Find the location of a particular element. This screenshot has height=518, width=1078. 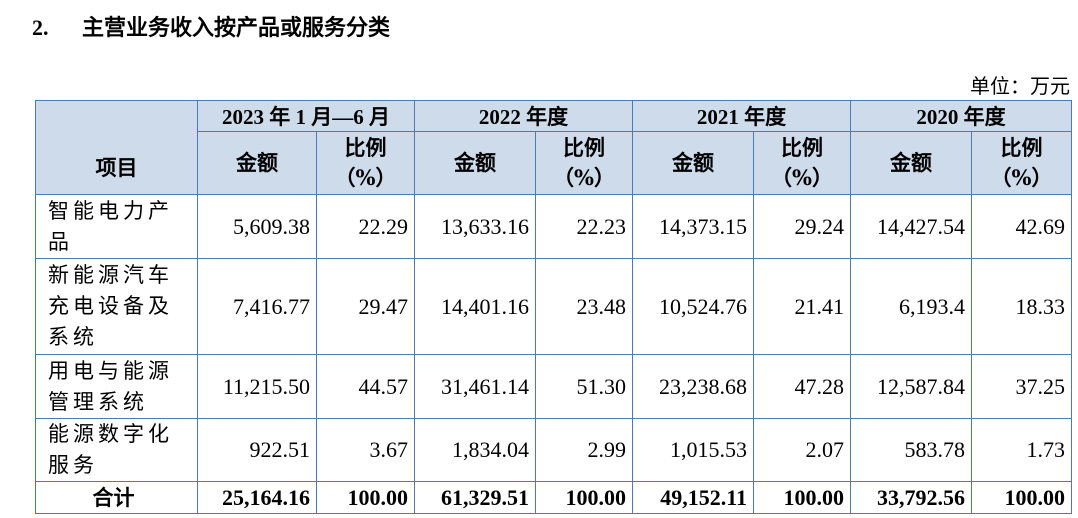

amount-cell: 14,373.15 is located at coordinates (693, 226).